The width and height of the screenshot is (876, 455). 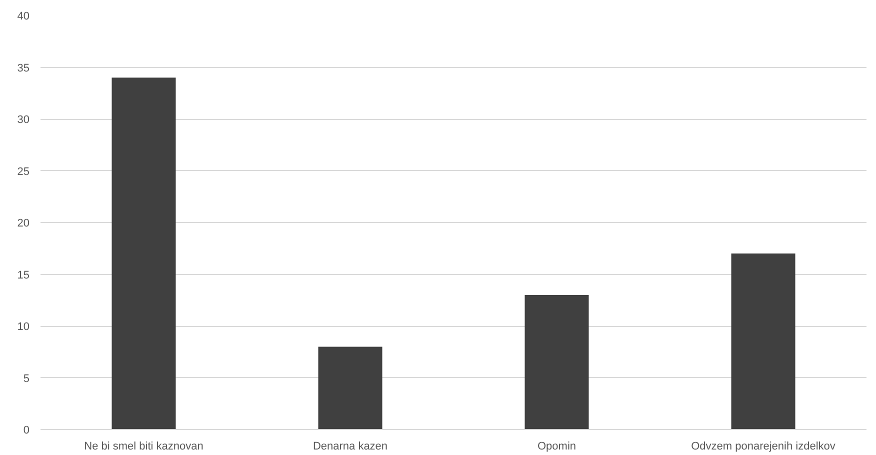 I want to click on y-tick-label: 35, so click(x=23, y=68).